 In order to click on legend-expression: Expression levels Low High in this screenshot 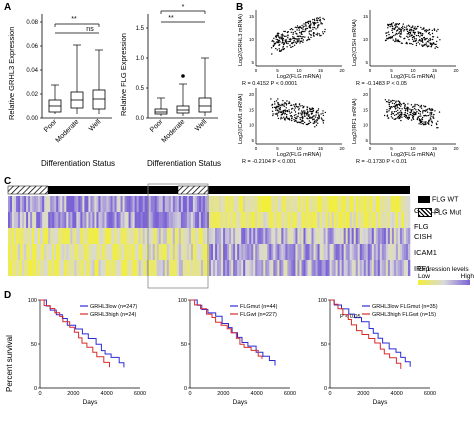, I will do `click(446, 275)`.